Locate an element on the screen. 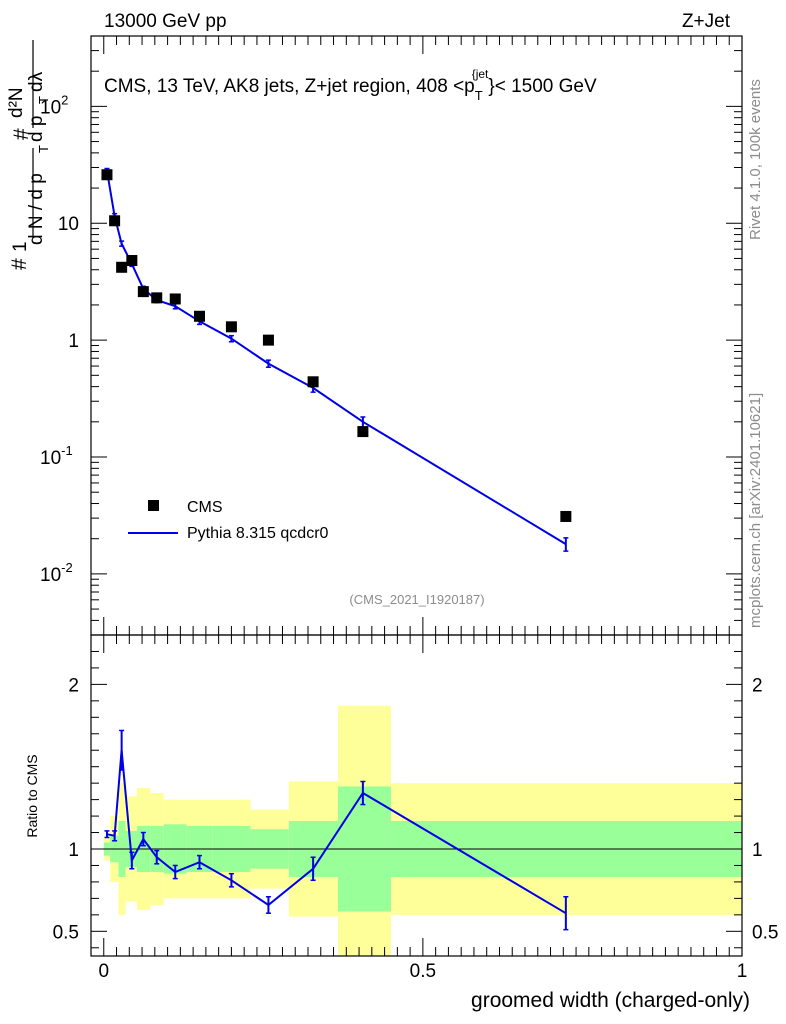 This screenshot has height=1024, width=786. mcplots-label: mcplots.cern.ch [arXiv:2401.10621] is located at coordinates (755, 510).